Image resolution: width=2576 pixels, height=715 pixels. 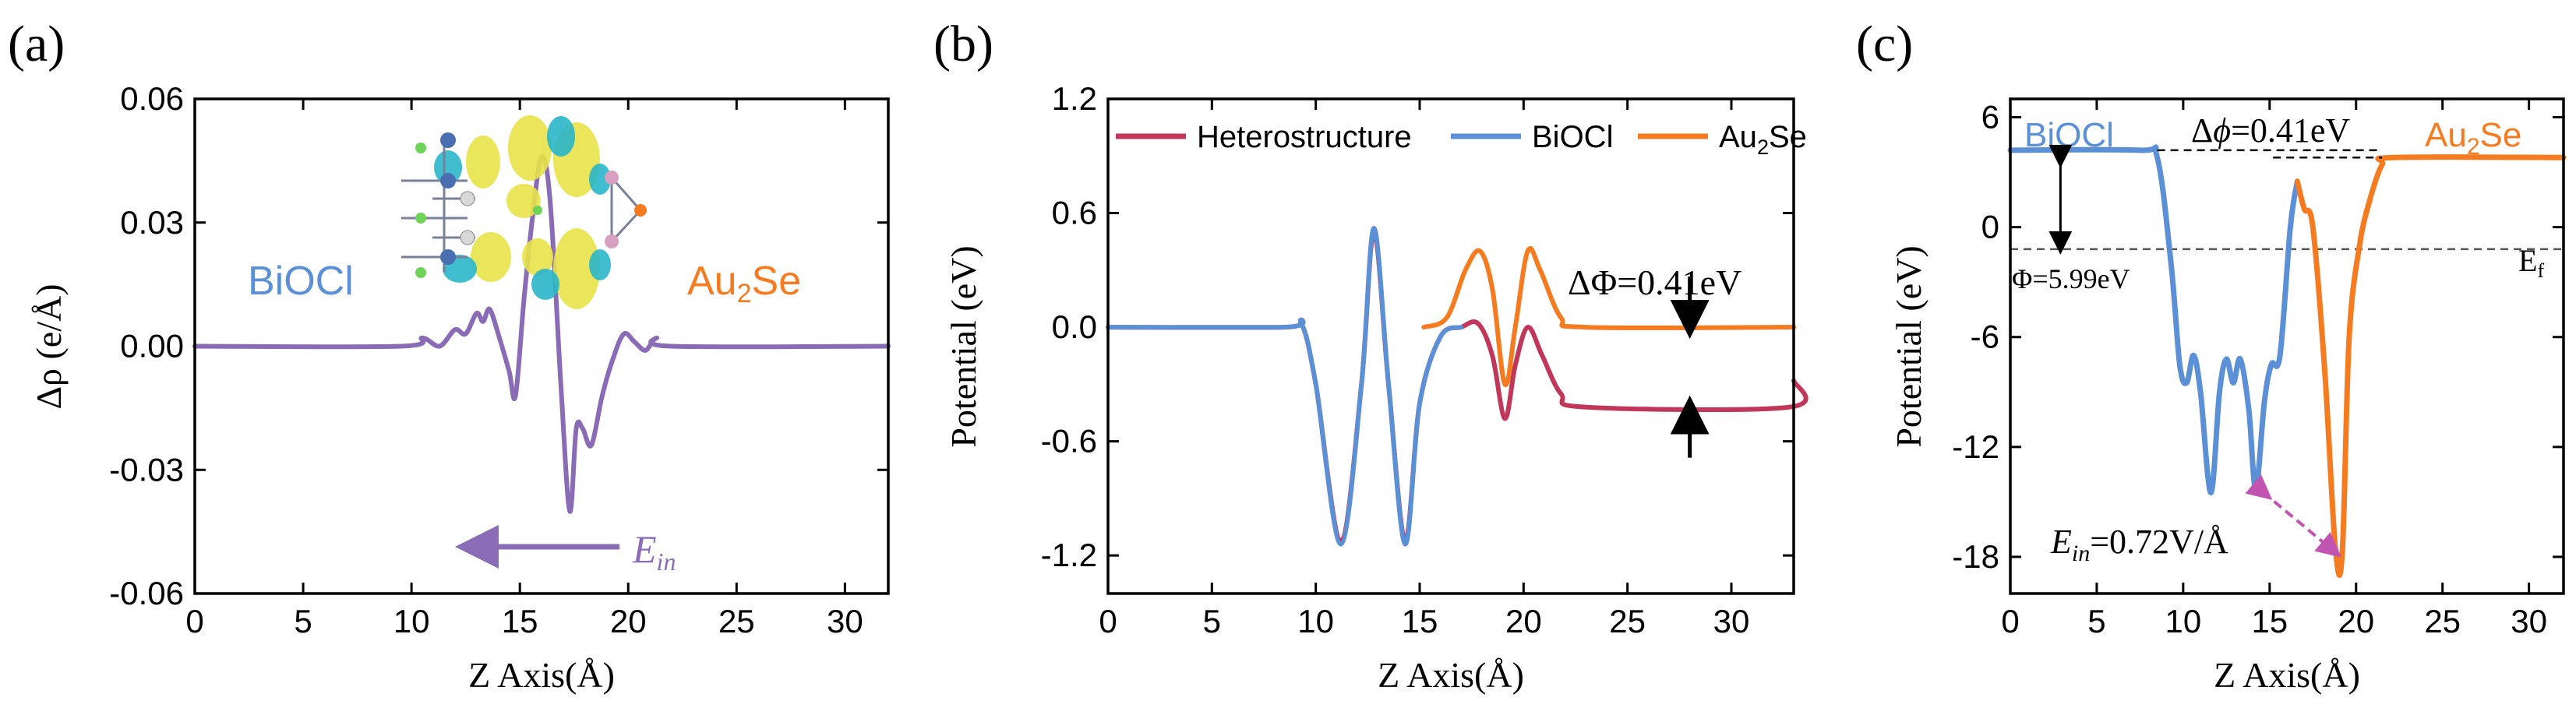 I want to click on a-x-tick-label: 30, so click(x=845, y=621).